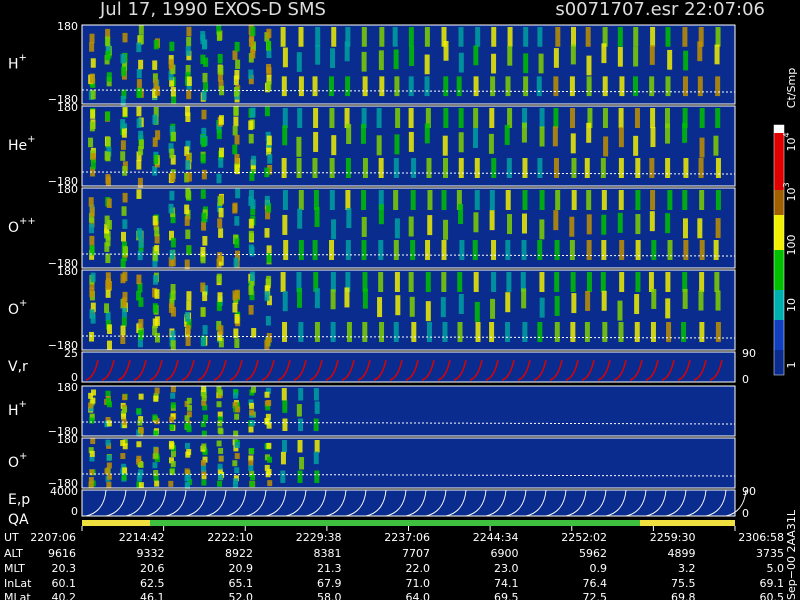  I want to click on panel-frame, so click(408, 411).